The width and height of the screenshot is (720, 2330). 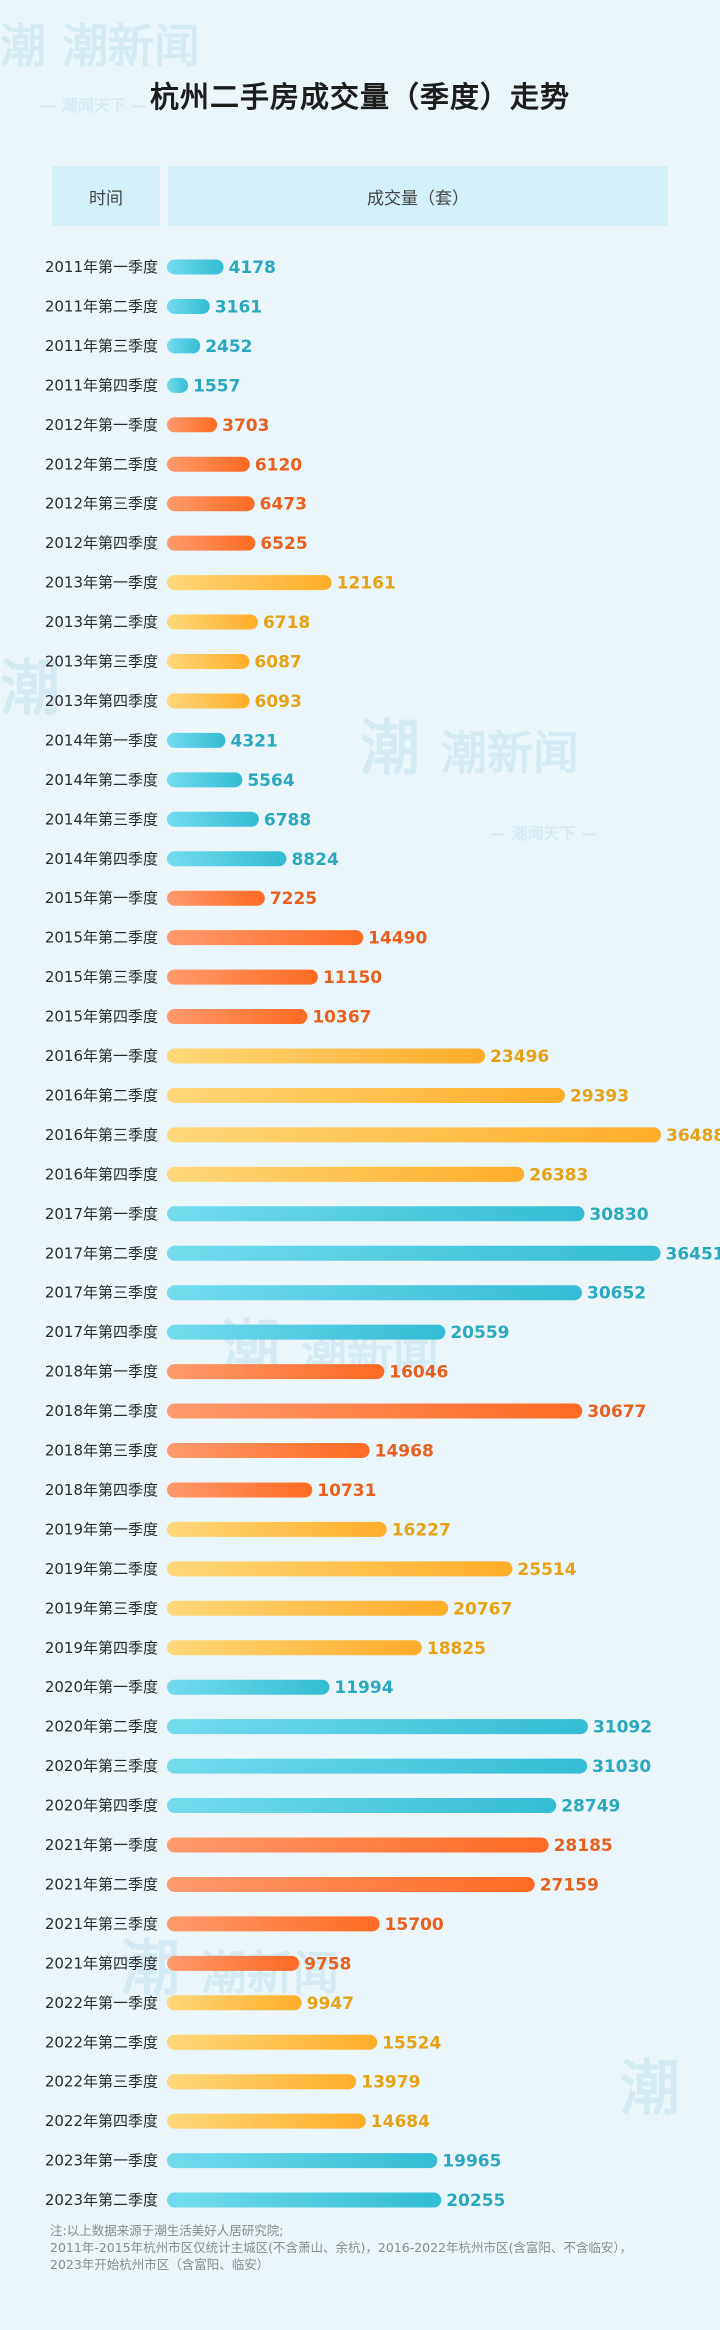 What do you see at coordinates (543, 832) in the screenshot?
I see `watermark: — 潮闻天下 —` at bounding box center [543, 832].